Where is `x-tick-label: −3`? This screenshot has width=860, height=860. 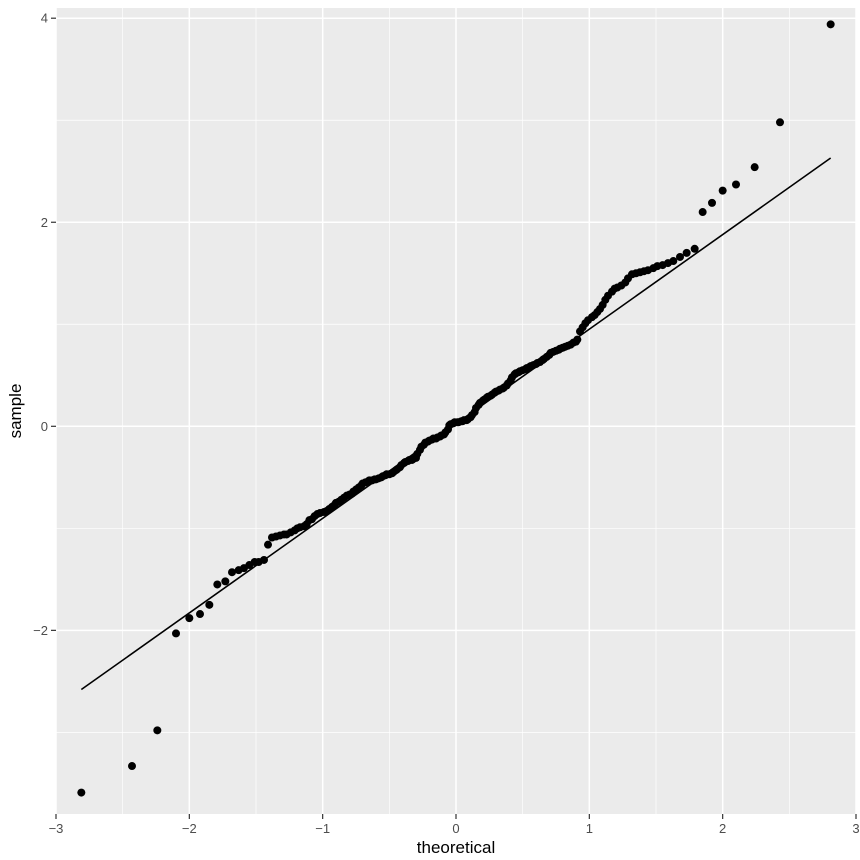
x-tick-label: −3 is located at coordinates (56, 828).